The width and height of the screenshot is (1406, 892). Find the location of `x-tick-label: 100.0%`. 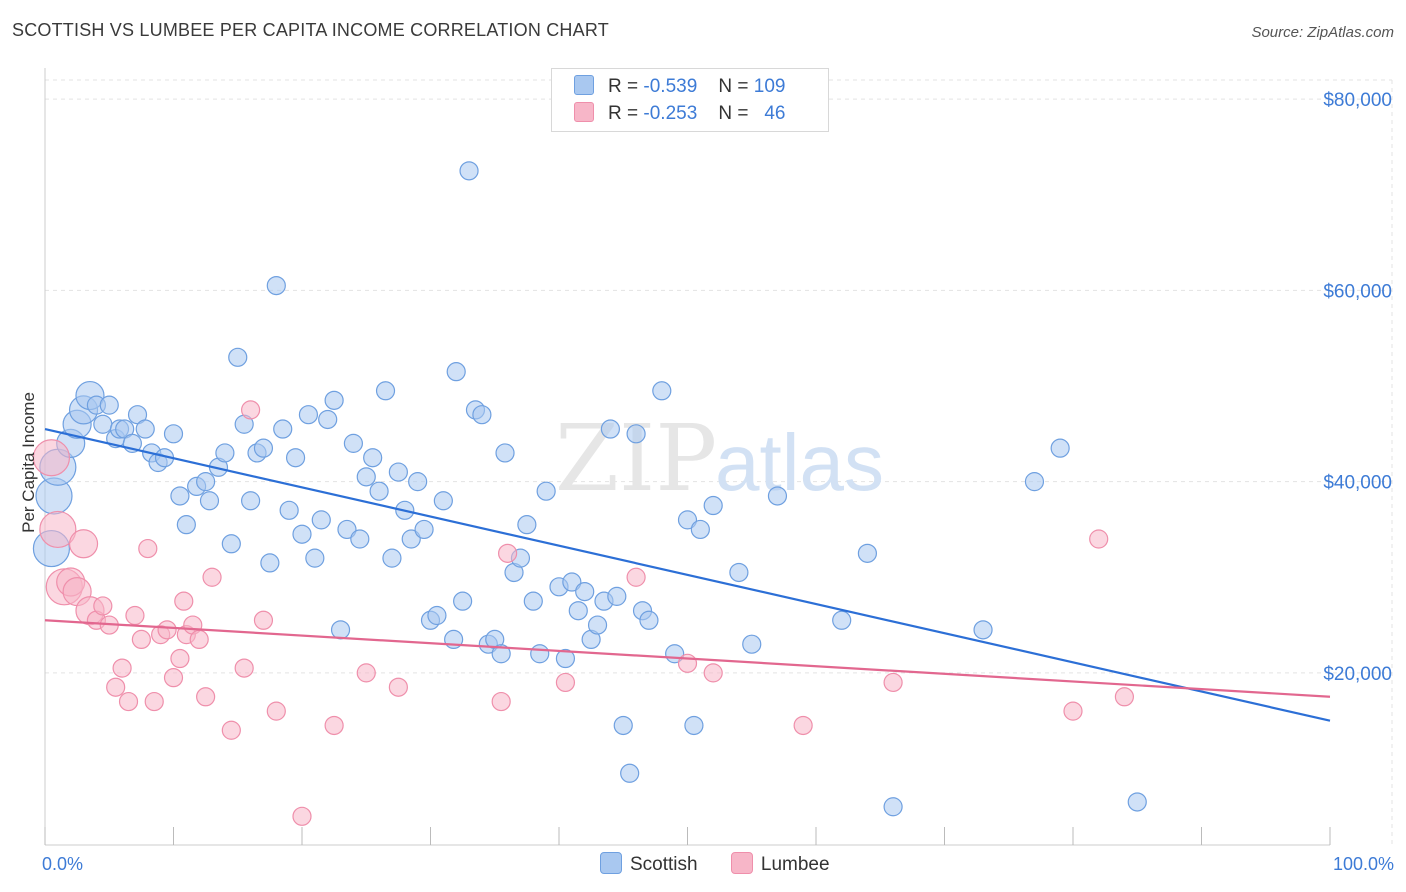

x-tick-label: 100.0% is located at coordinates (1363, 864).